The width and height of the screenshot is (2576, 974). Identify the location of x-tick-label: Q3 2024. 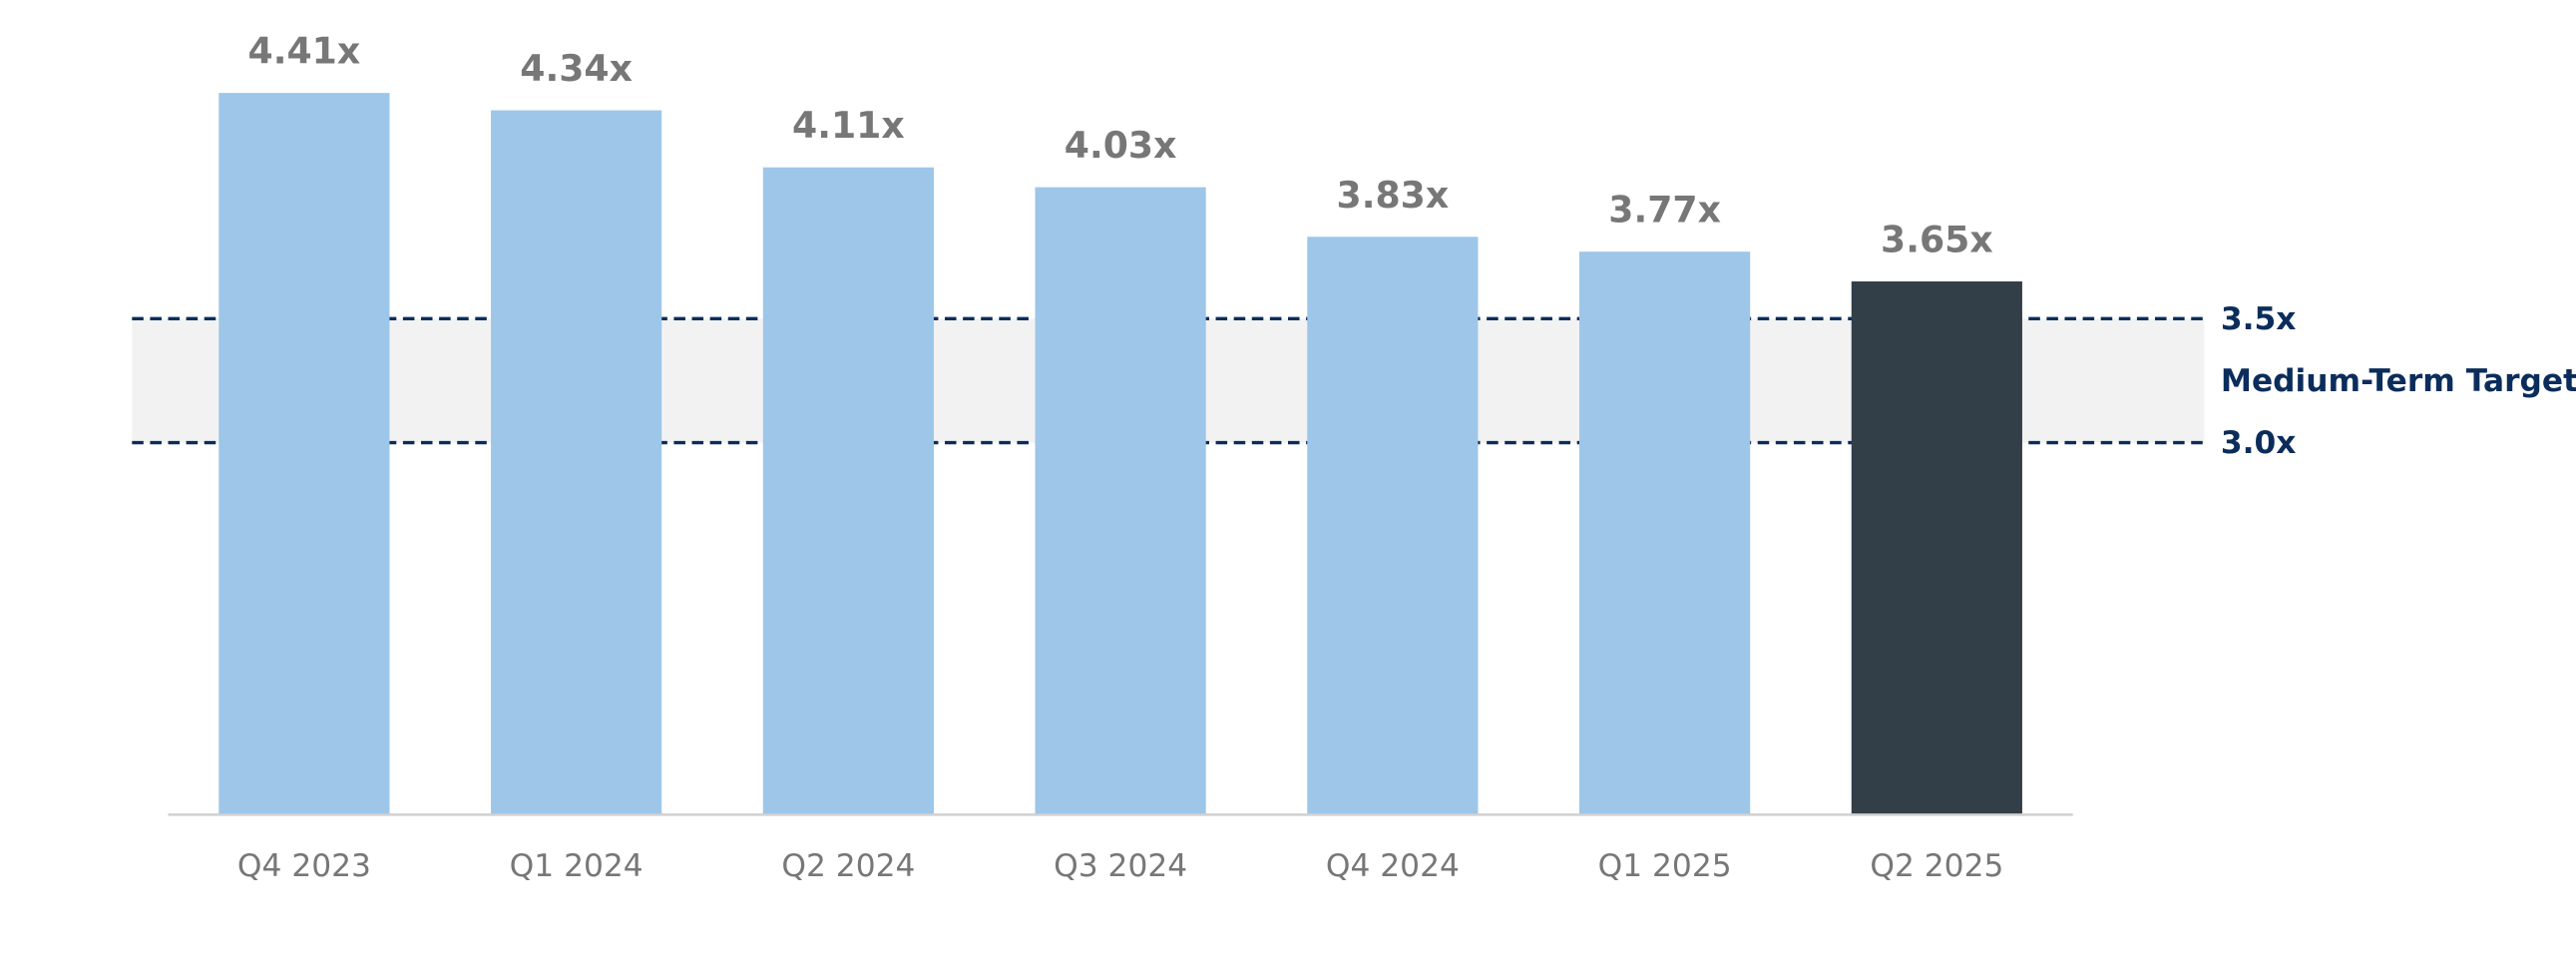
(1120, 866).